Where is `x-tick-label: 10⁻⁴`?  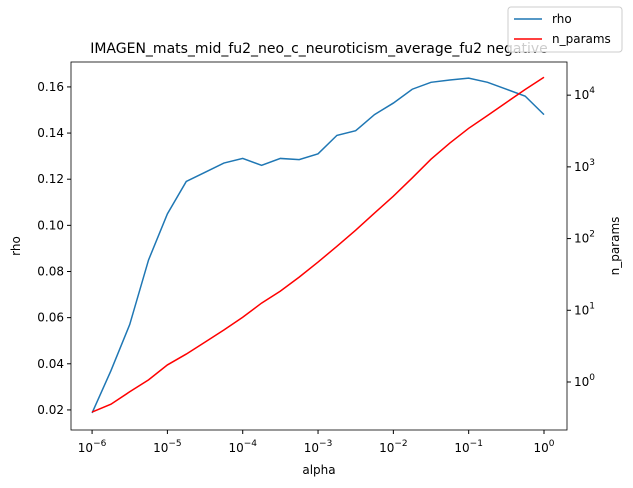
x-tick-label: 10⁻⁴ is located at coordinates (242, 447).